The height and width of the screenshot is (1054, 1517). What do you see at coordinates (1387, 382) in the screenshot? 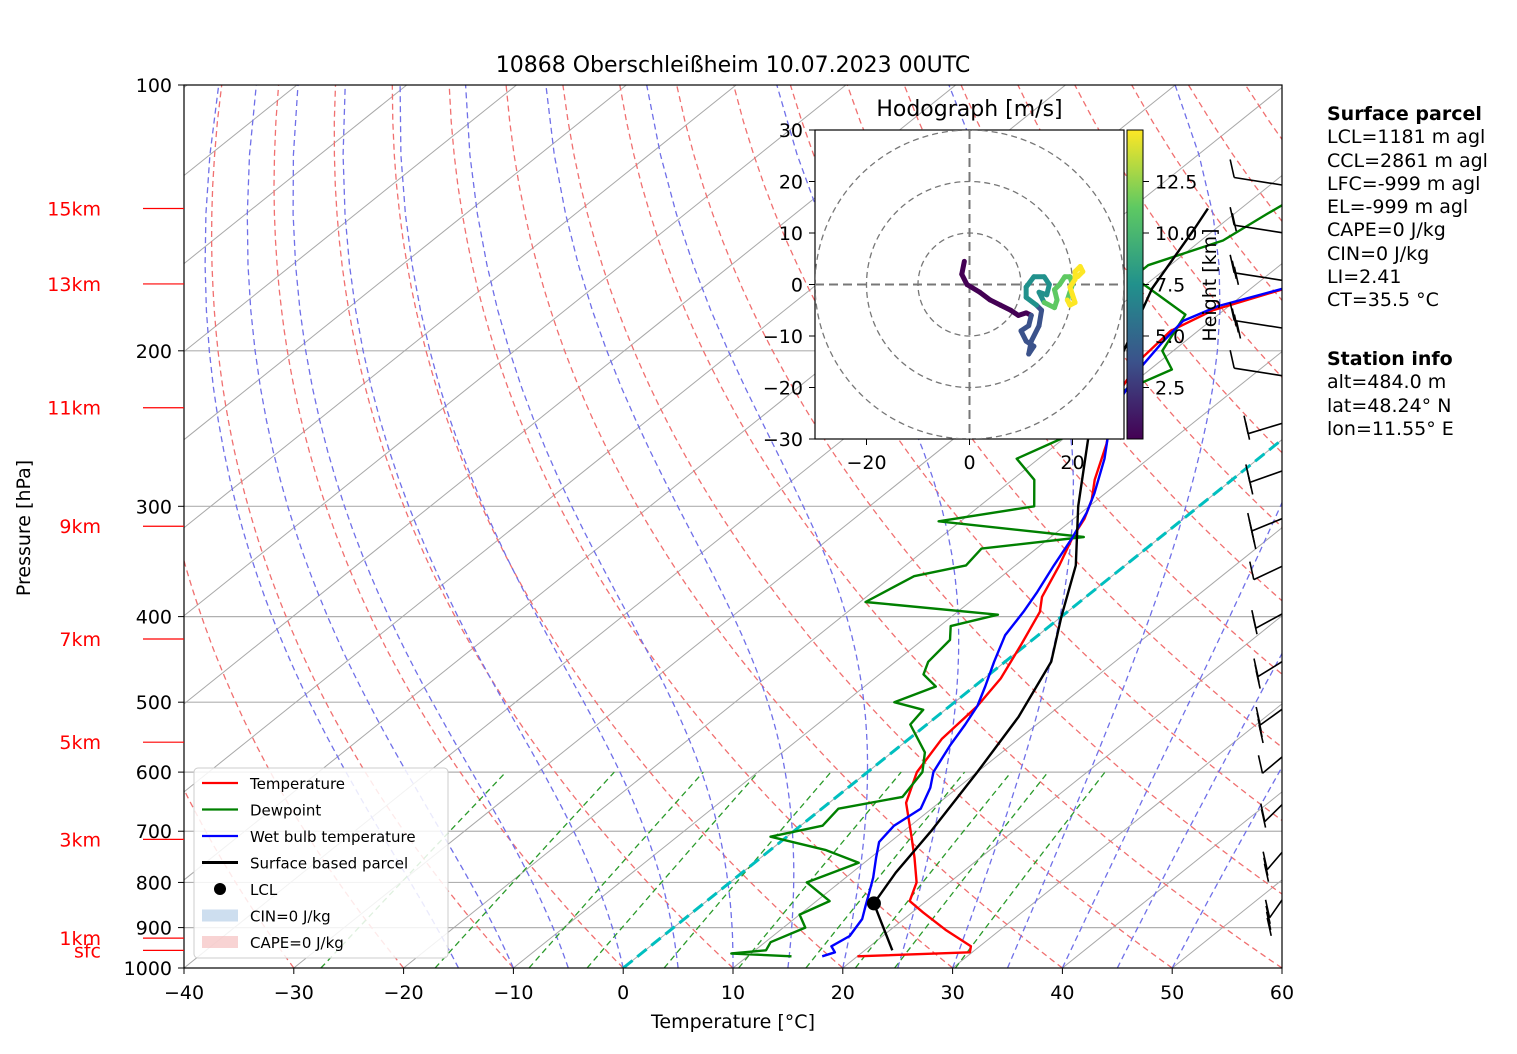
I see `info-line: alt=484.0 m` at bounding box center [1387, 382].